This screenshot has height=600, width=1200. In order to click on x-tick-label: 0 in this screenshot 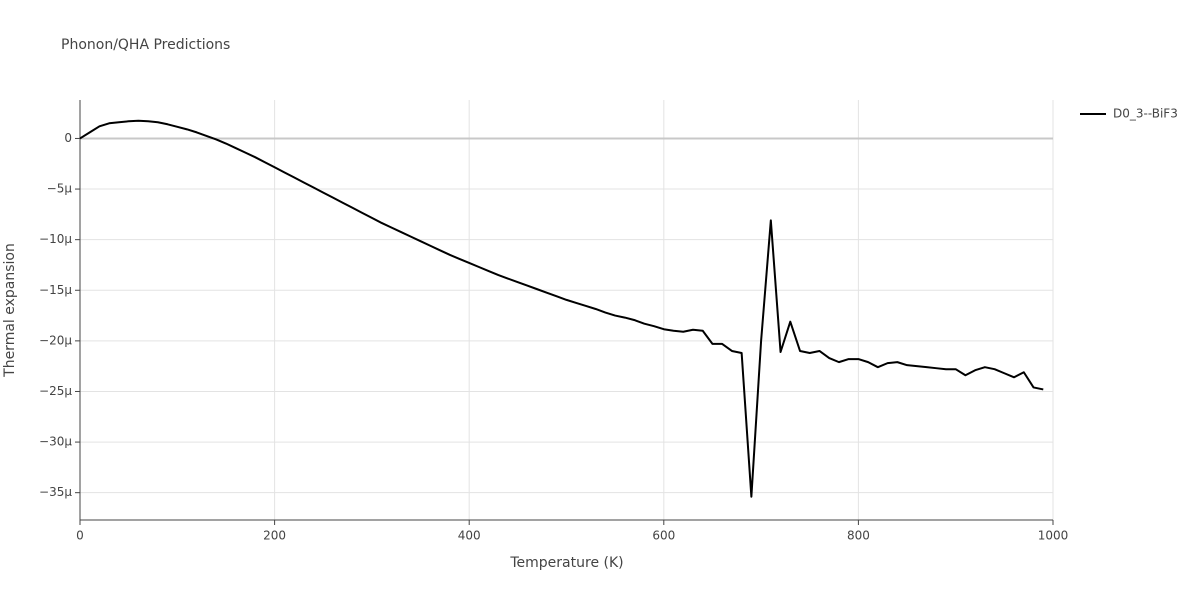, I will do `click(80, 536)`.